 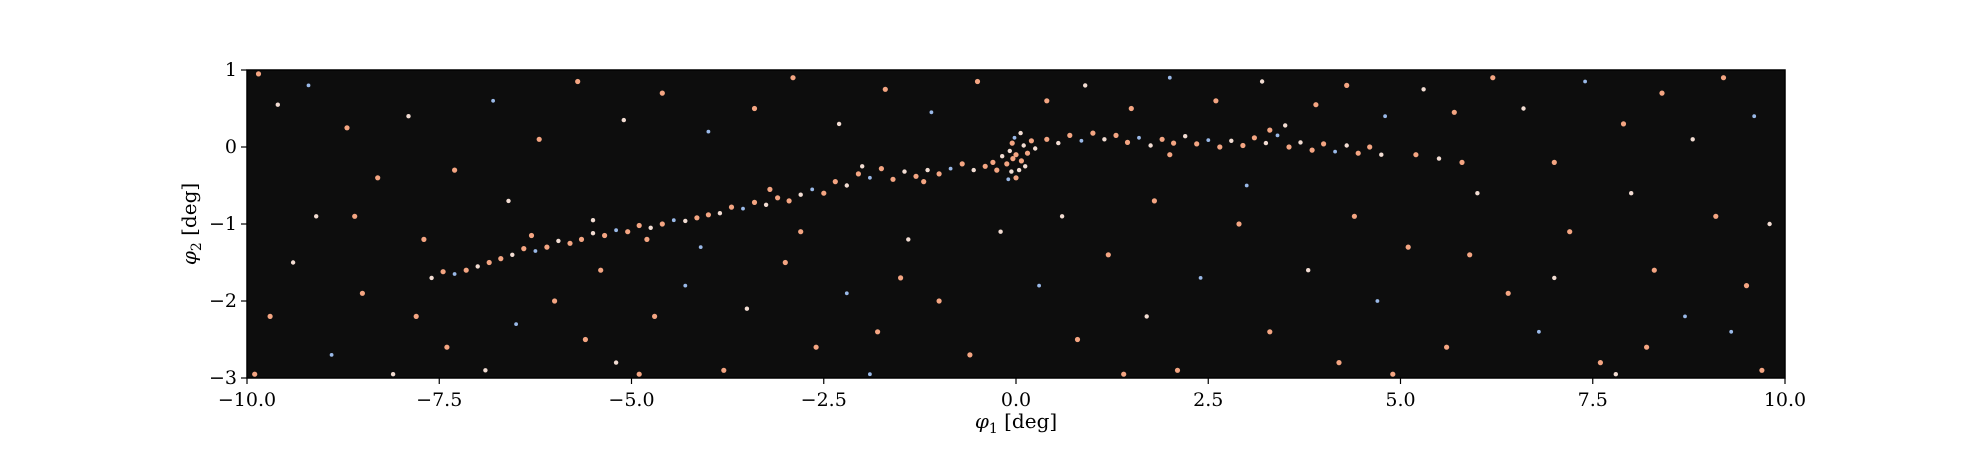 I want to click on x-tick-label: −7.5, so click(x=439, y=400).